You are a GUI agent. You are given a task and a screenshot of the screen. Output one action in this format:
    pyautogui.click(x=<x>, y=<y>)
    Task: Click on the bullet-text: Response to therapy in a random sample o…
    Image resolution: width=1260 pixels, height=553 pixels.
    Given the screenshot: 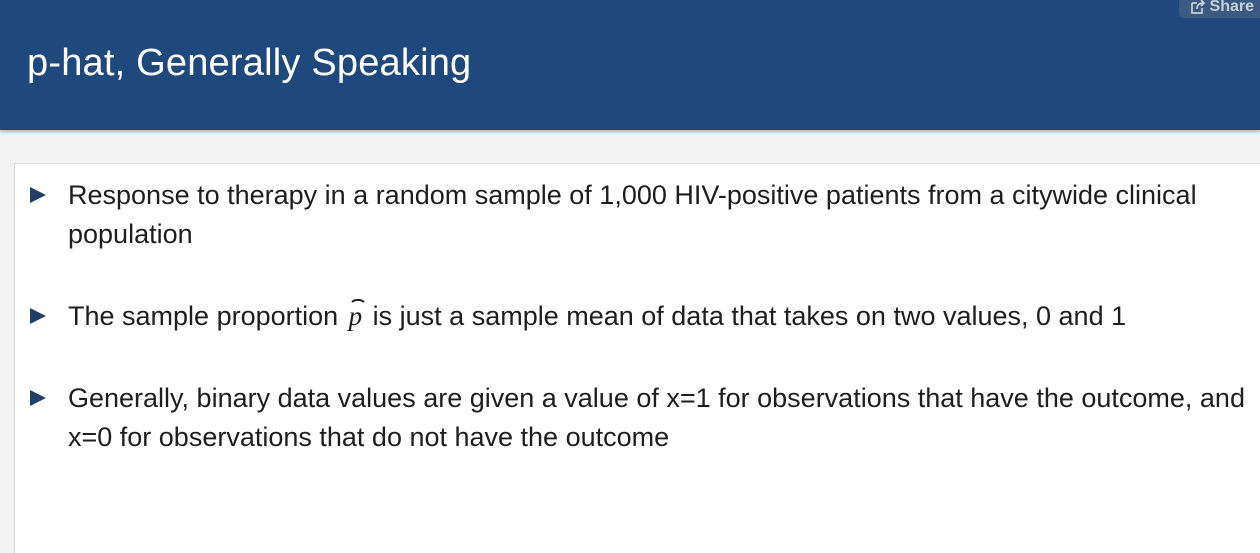 What is the action you would take?
    pyautogui.click(x=632, y=214)
    